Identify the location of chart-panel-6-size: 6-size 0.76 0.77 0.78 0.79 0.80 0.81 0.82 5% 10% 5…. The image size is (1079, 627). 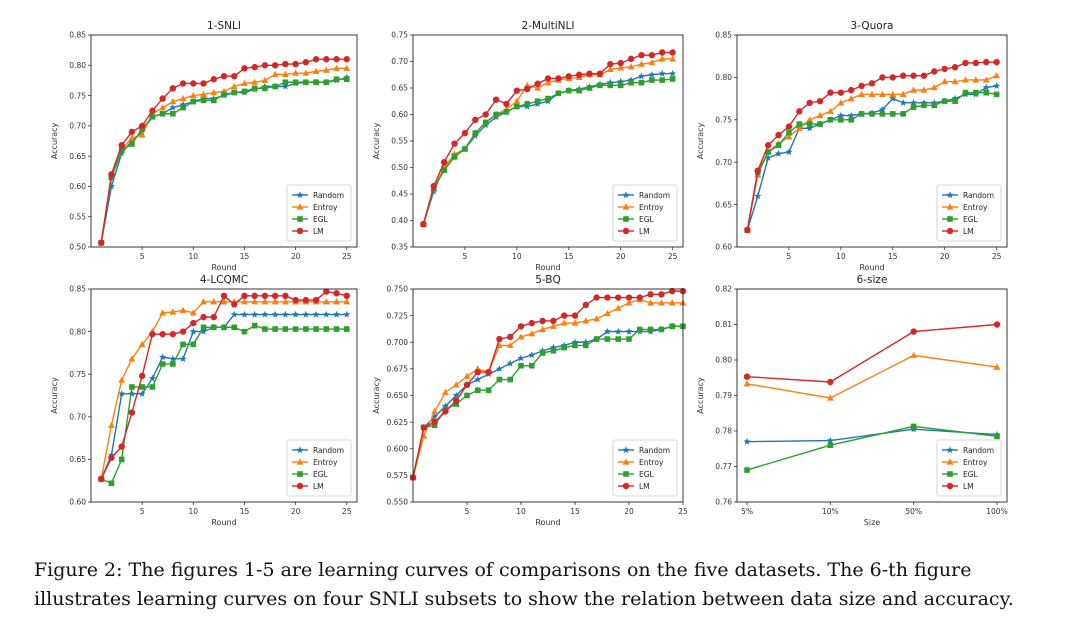
(852, 400).